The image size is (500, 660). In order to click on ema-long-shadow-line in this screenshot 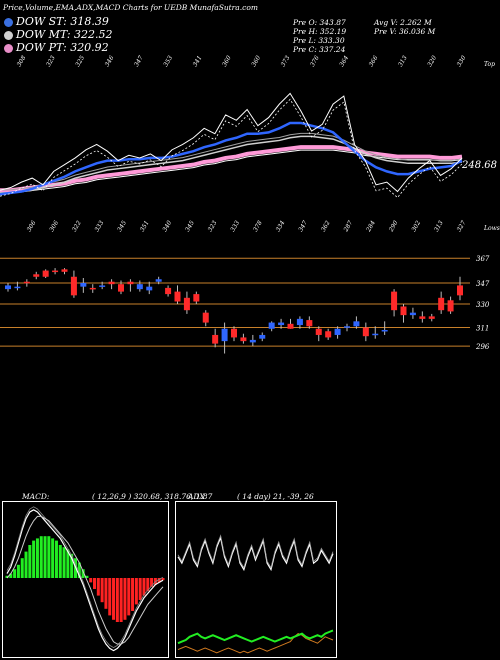, I will do `click(231, 171)`.